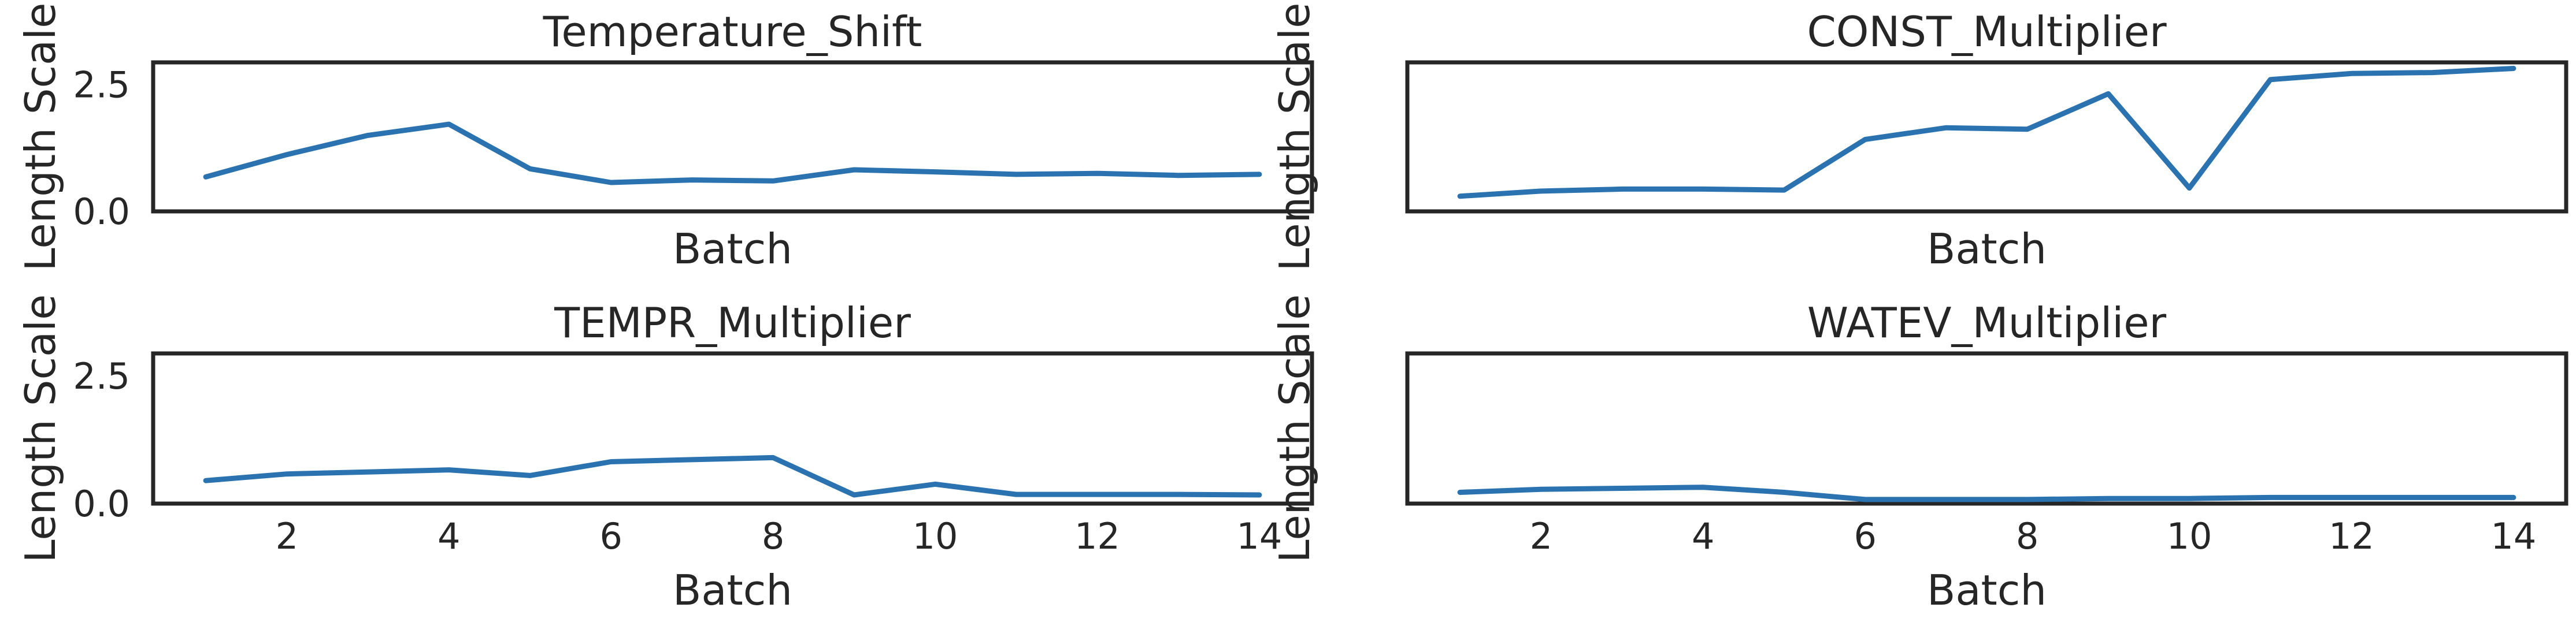  What do you see at coordinates (732, 323) in the screenshot?
I see `chart-title: TEMPR_Multiplier` at bounding box center [732, 323].